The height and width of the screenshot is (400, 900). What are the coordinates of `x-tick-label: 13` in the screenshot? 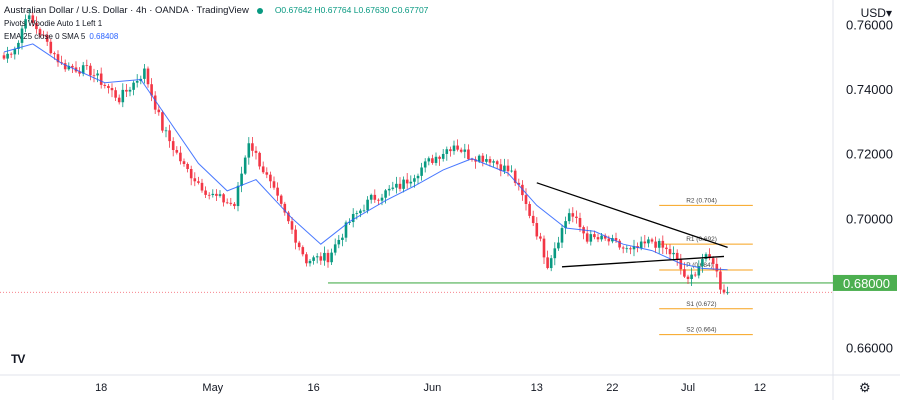 It's located at (537, 388).